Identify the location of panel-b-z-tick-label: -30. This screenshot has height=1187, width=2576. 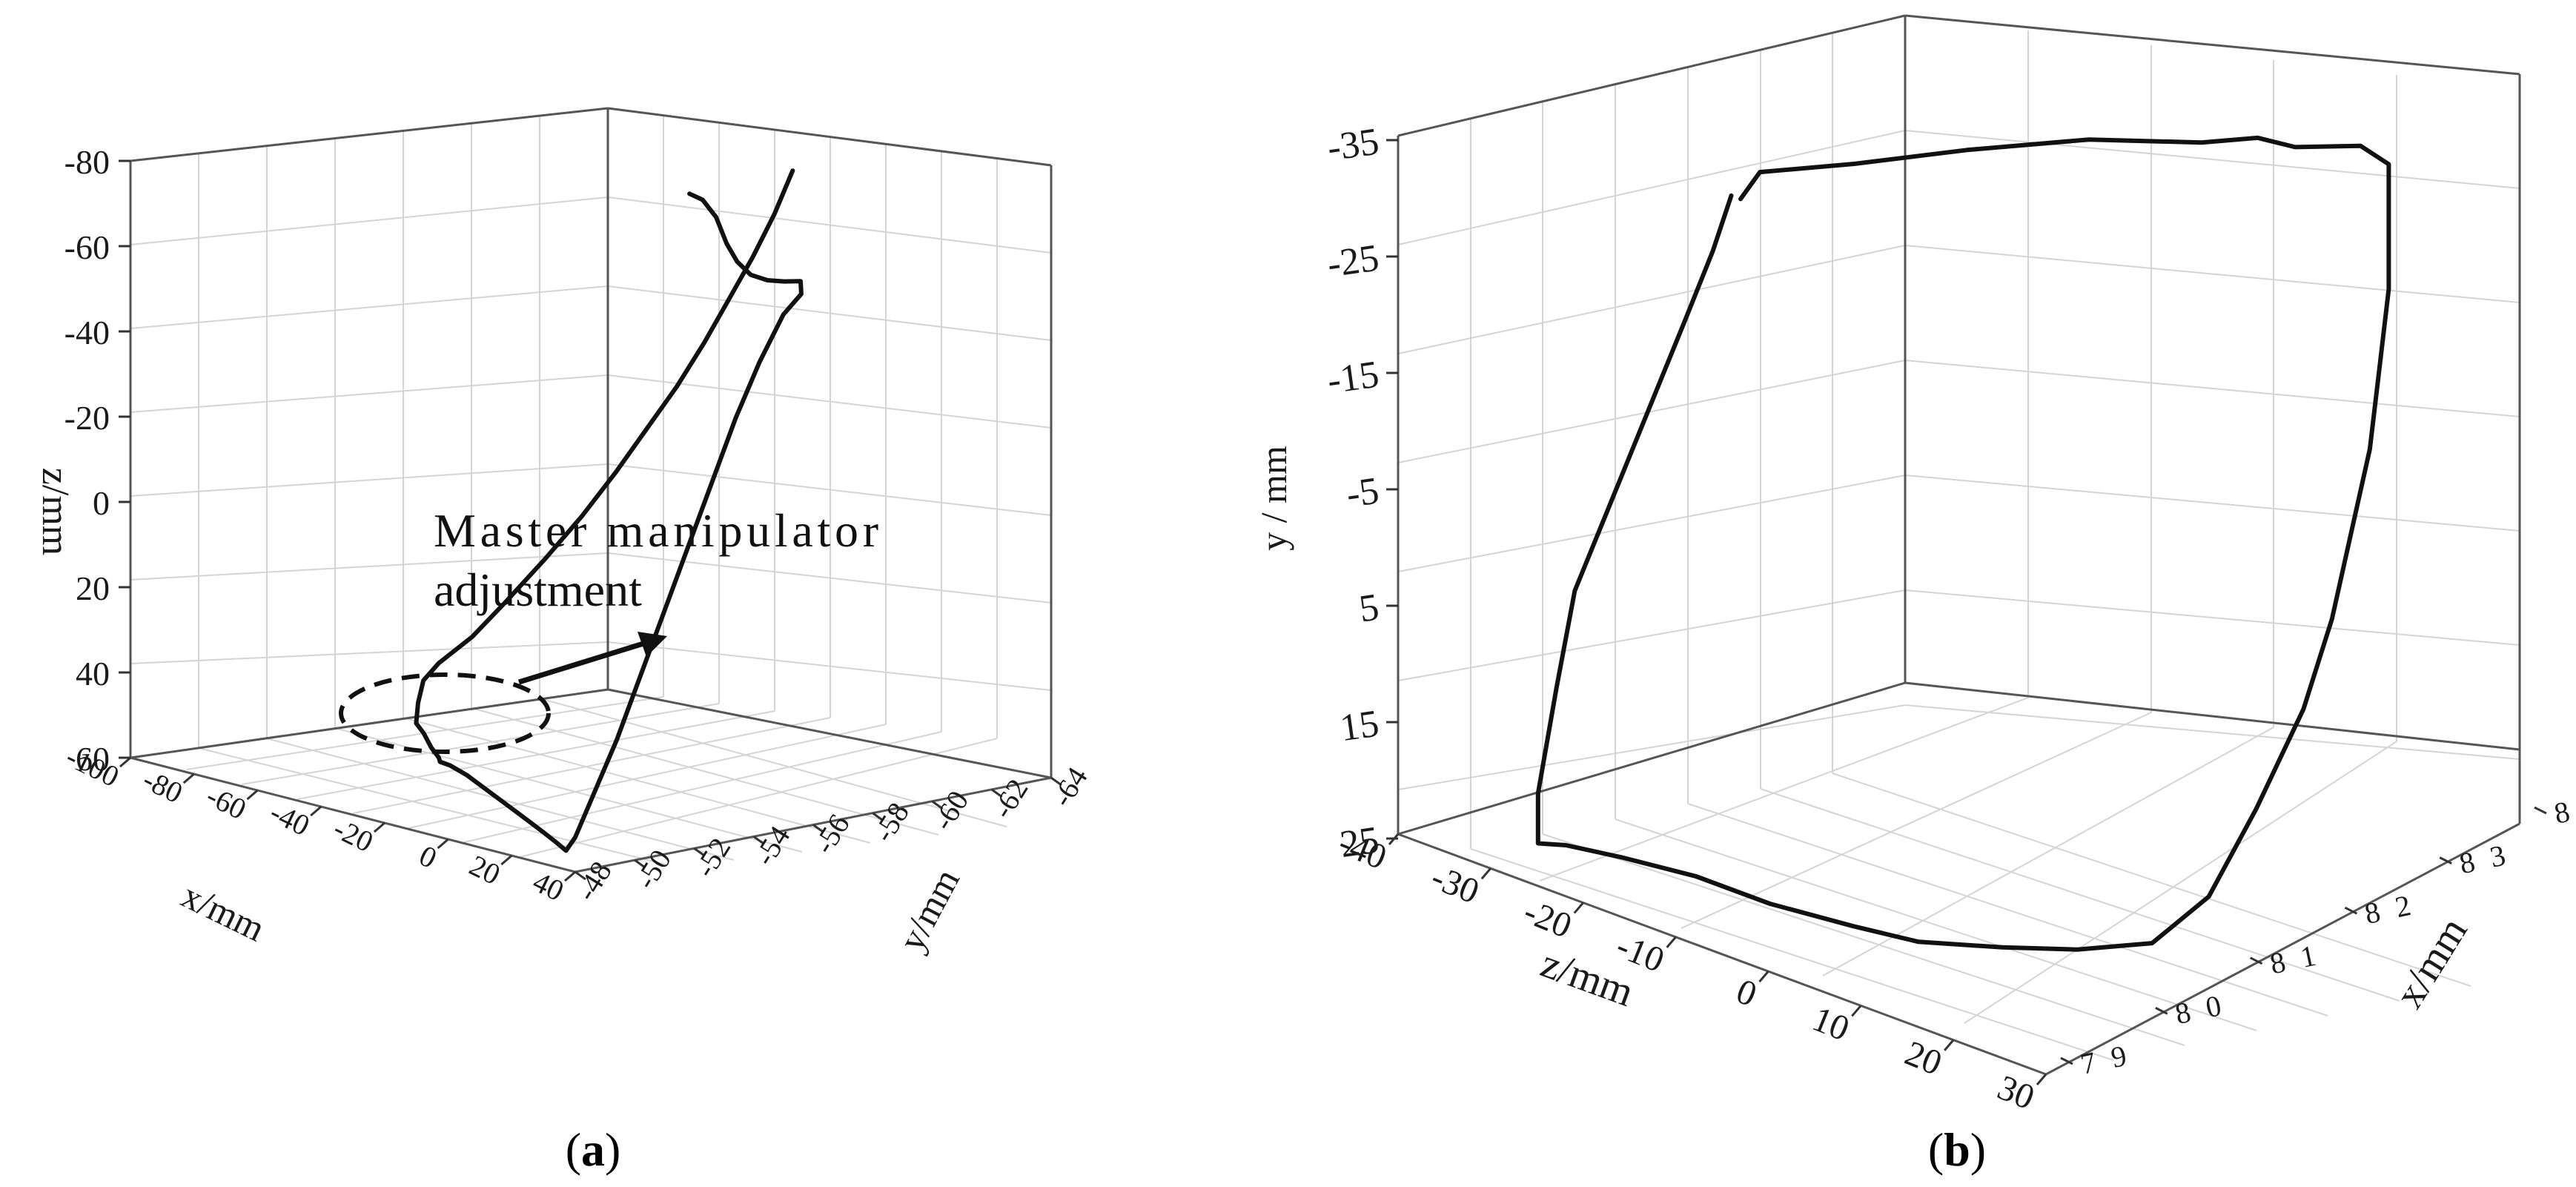
(1455, 884).